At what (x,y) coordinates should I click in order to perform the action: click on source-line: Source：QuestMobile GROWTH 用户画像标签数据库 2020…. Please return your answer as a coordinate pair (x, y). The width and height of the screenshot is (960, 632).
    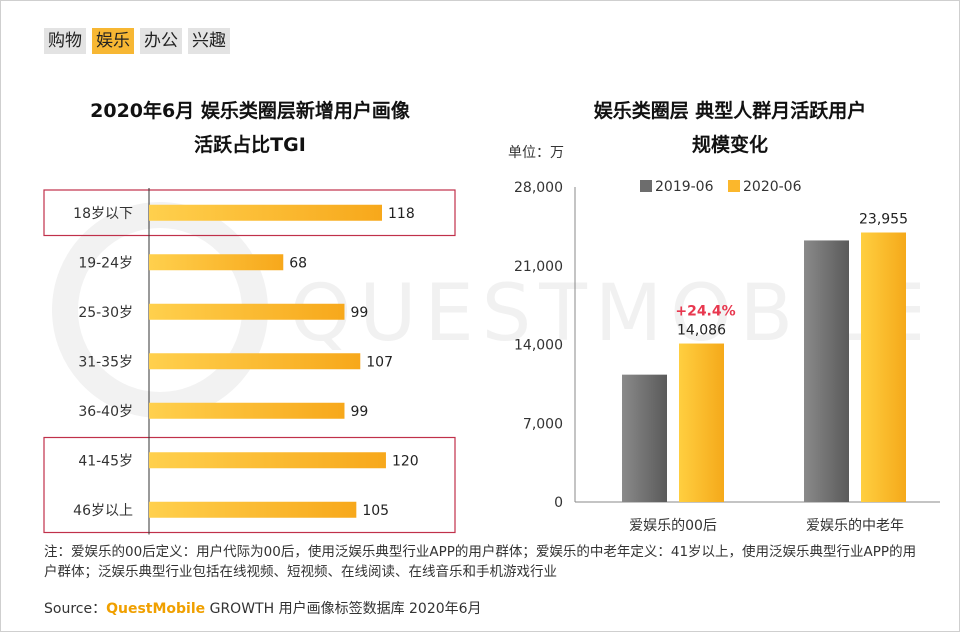
    Looking at the image, I should click on (263, 608).